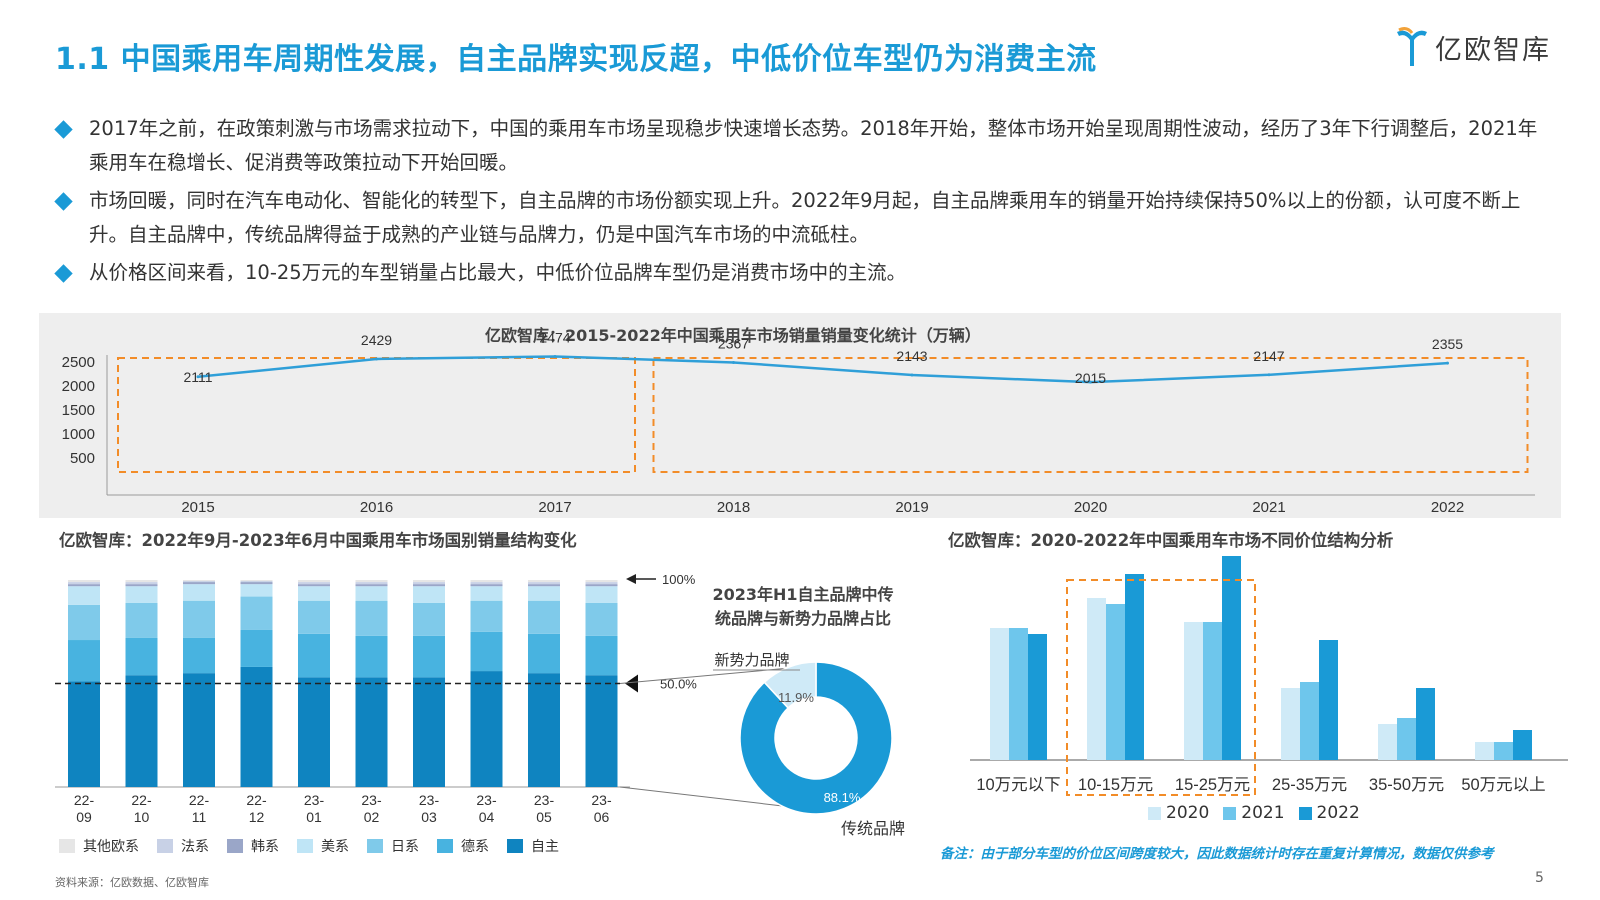 Image resolution: width=1600 pixels, height=900 pixels. I want to click on legend-item: 自主, so click(533, 846).